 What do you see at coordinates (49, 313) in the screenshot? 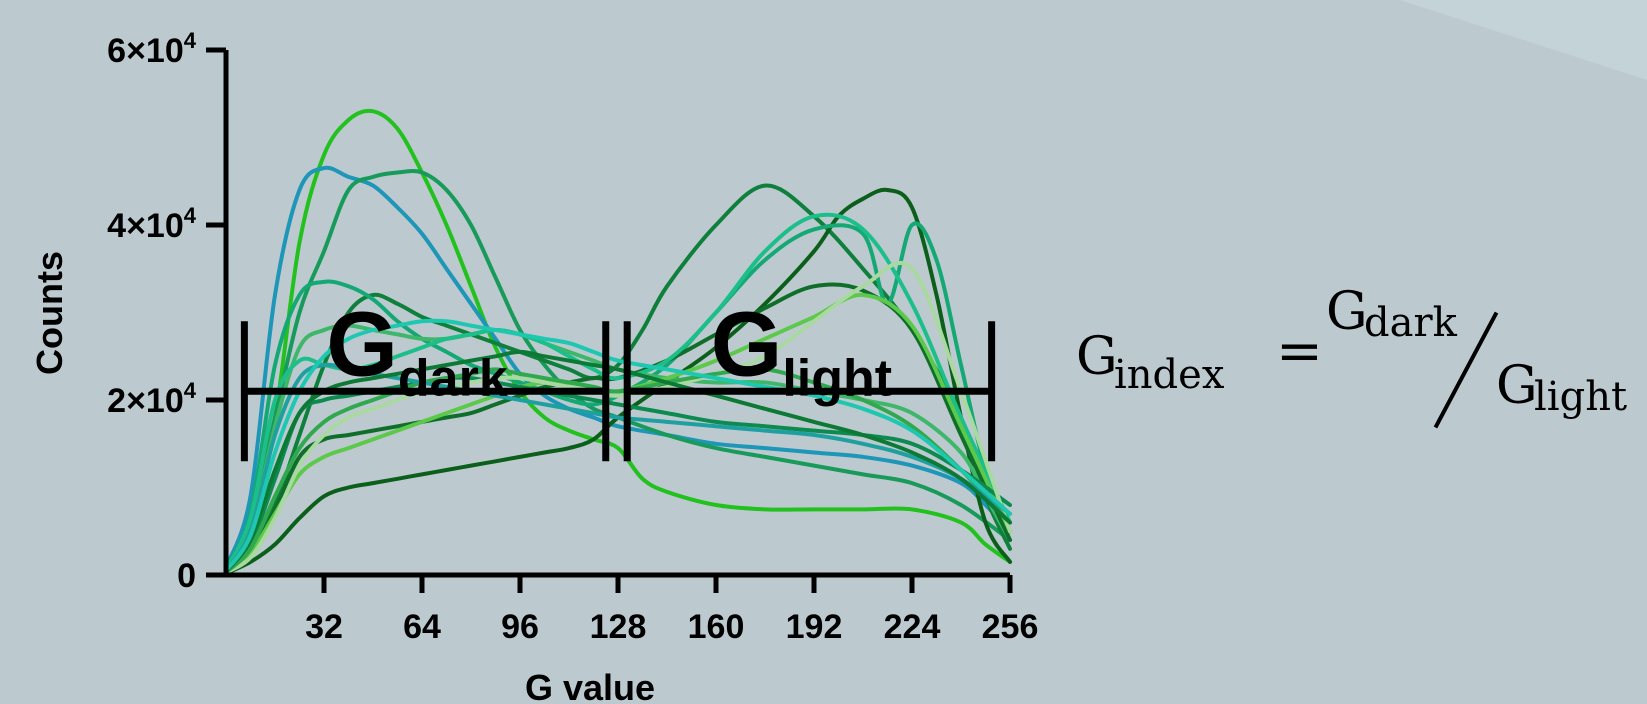
I see `y-axis-title: Counts` at bounding box center [49, 313].